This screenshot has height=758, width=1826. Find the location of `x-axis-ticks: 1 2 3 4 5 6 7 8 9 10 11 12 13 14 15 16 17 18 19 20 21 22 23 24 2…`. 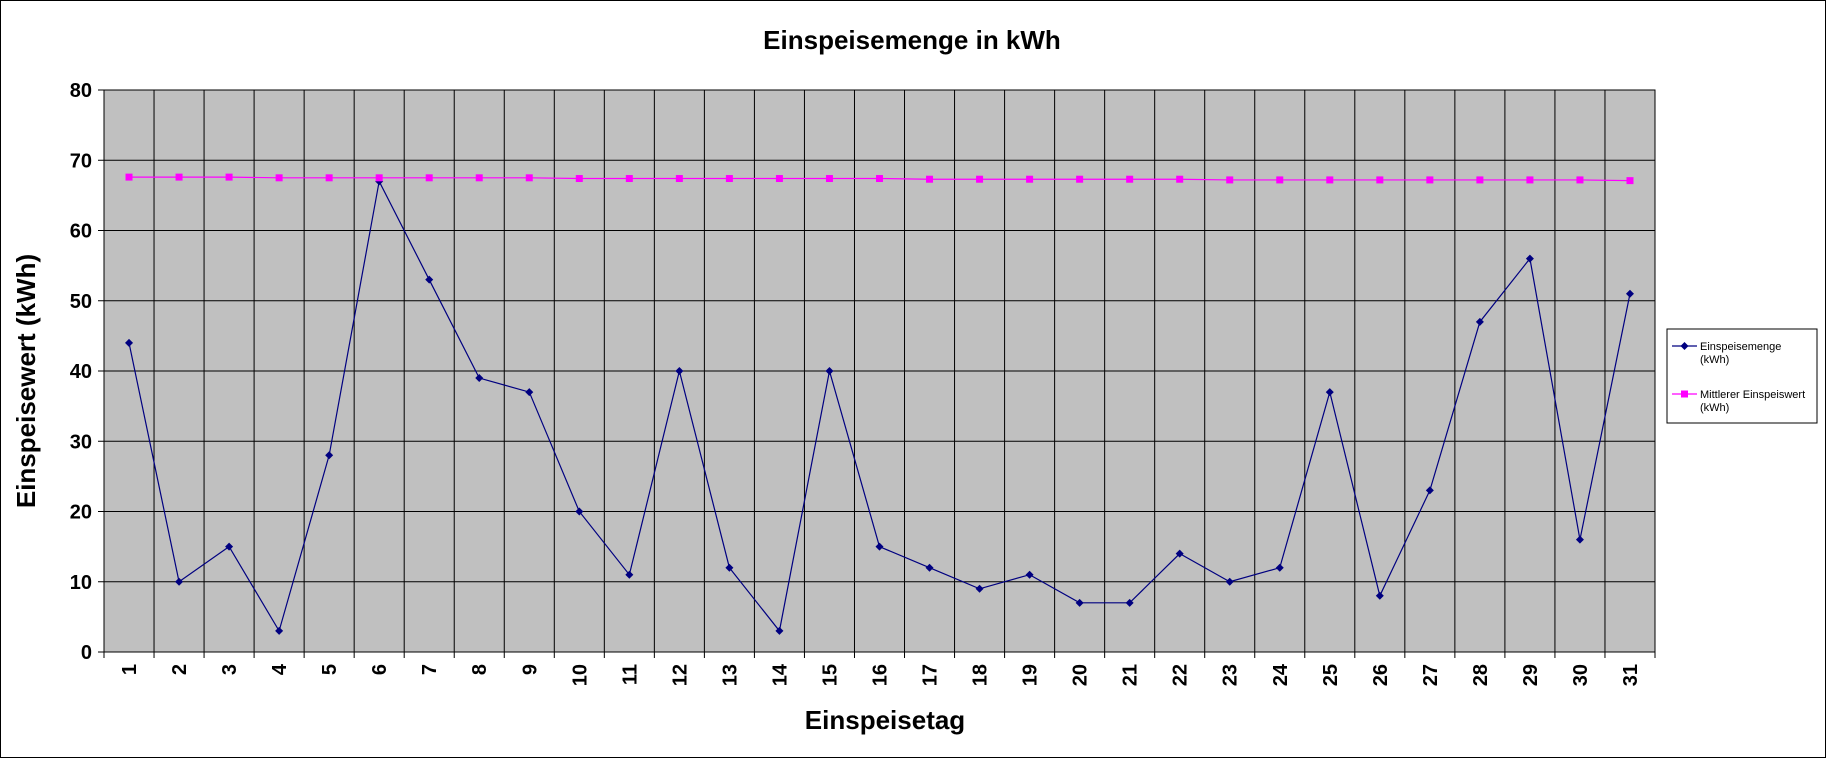

x-axis-ticks: 1 2 3 4 5 6 7 8 9 10 11 12 13 14 15 16 17 18 19 20 21 22 23 24 2… is located at coordinates (879, 669).